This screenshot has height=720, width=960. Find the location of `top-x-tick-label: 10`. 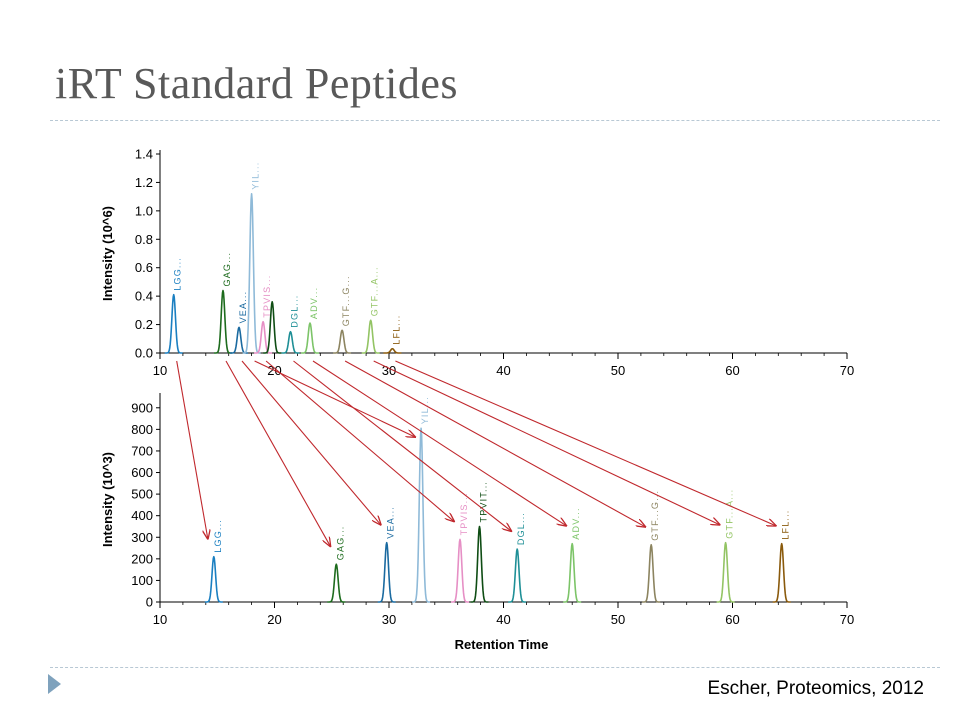

top-x-tick-label: 10 is located at coordinates (160, 370).